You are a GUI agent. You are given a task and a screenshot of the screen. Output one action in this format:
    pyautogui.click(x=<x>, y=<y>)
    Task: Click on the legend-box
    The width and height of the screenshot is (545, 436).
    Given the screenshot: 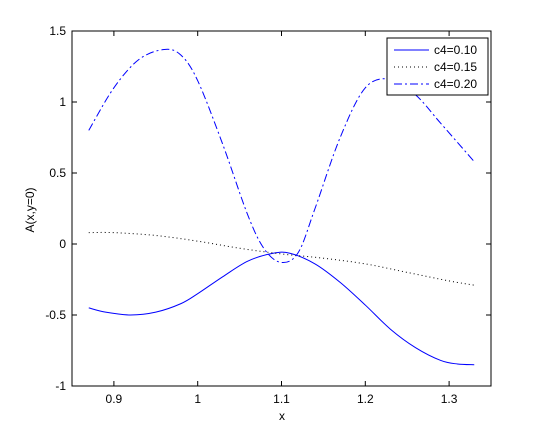 What is the action you would take?
    pyautogui.click(x=437, y=66)
    